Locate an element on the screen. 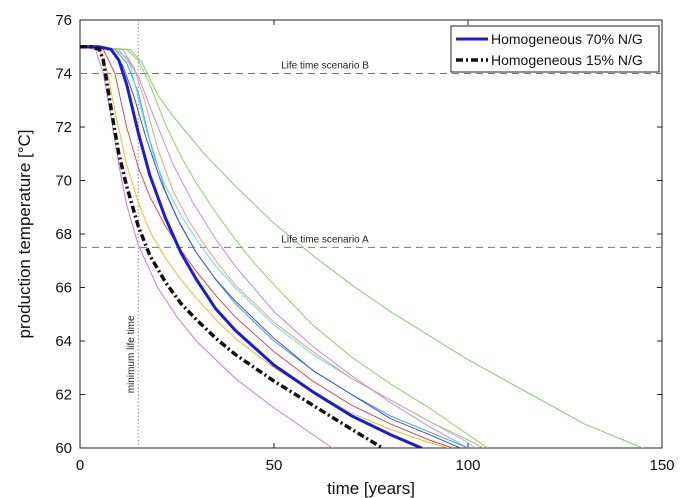 The width and height of the screenshot is (680, 498). y-tick-label: 76 is located at coordinates (63, 20).